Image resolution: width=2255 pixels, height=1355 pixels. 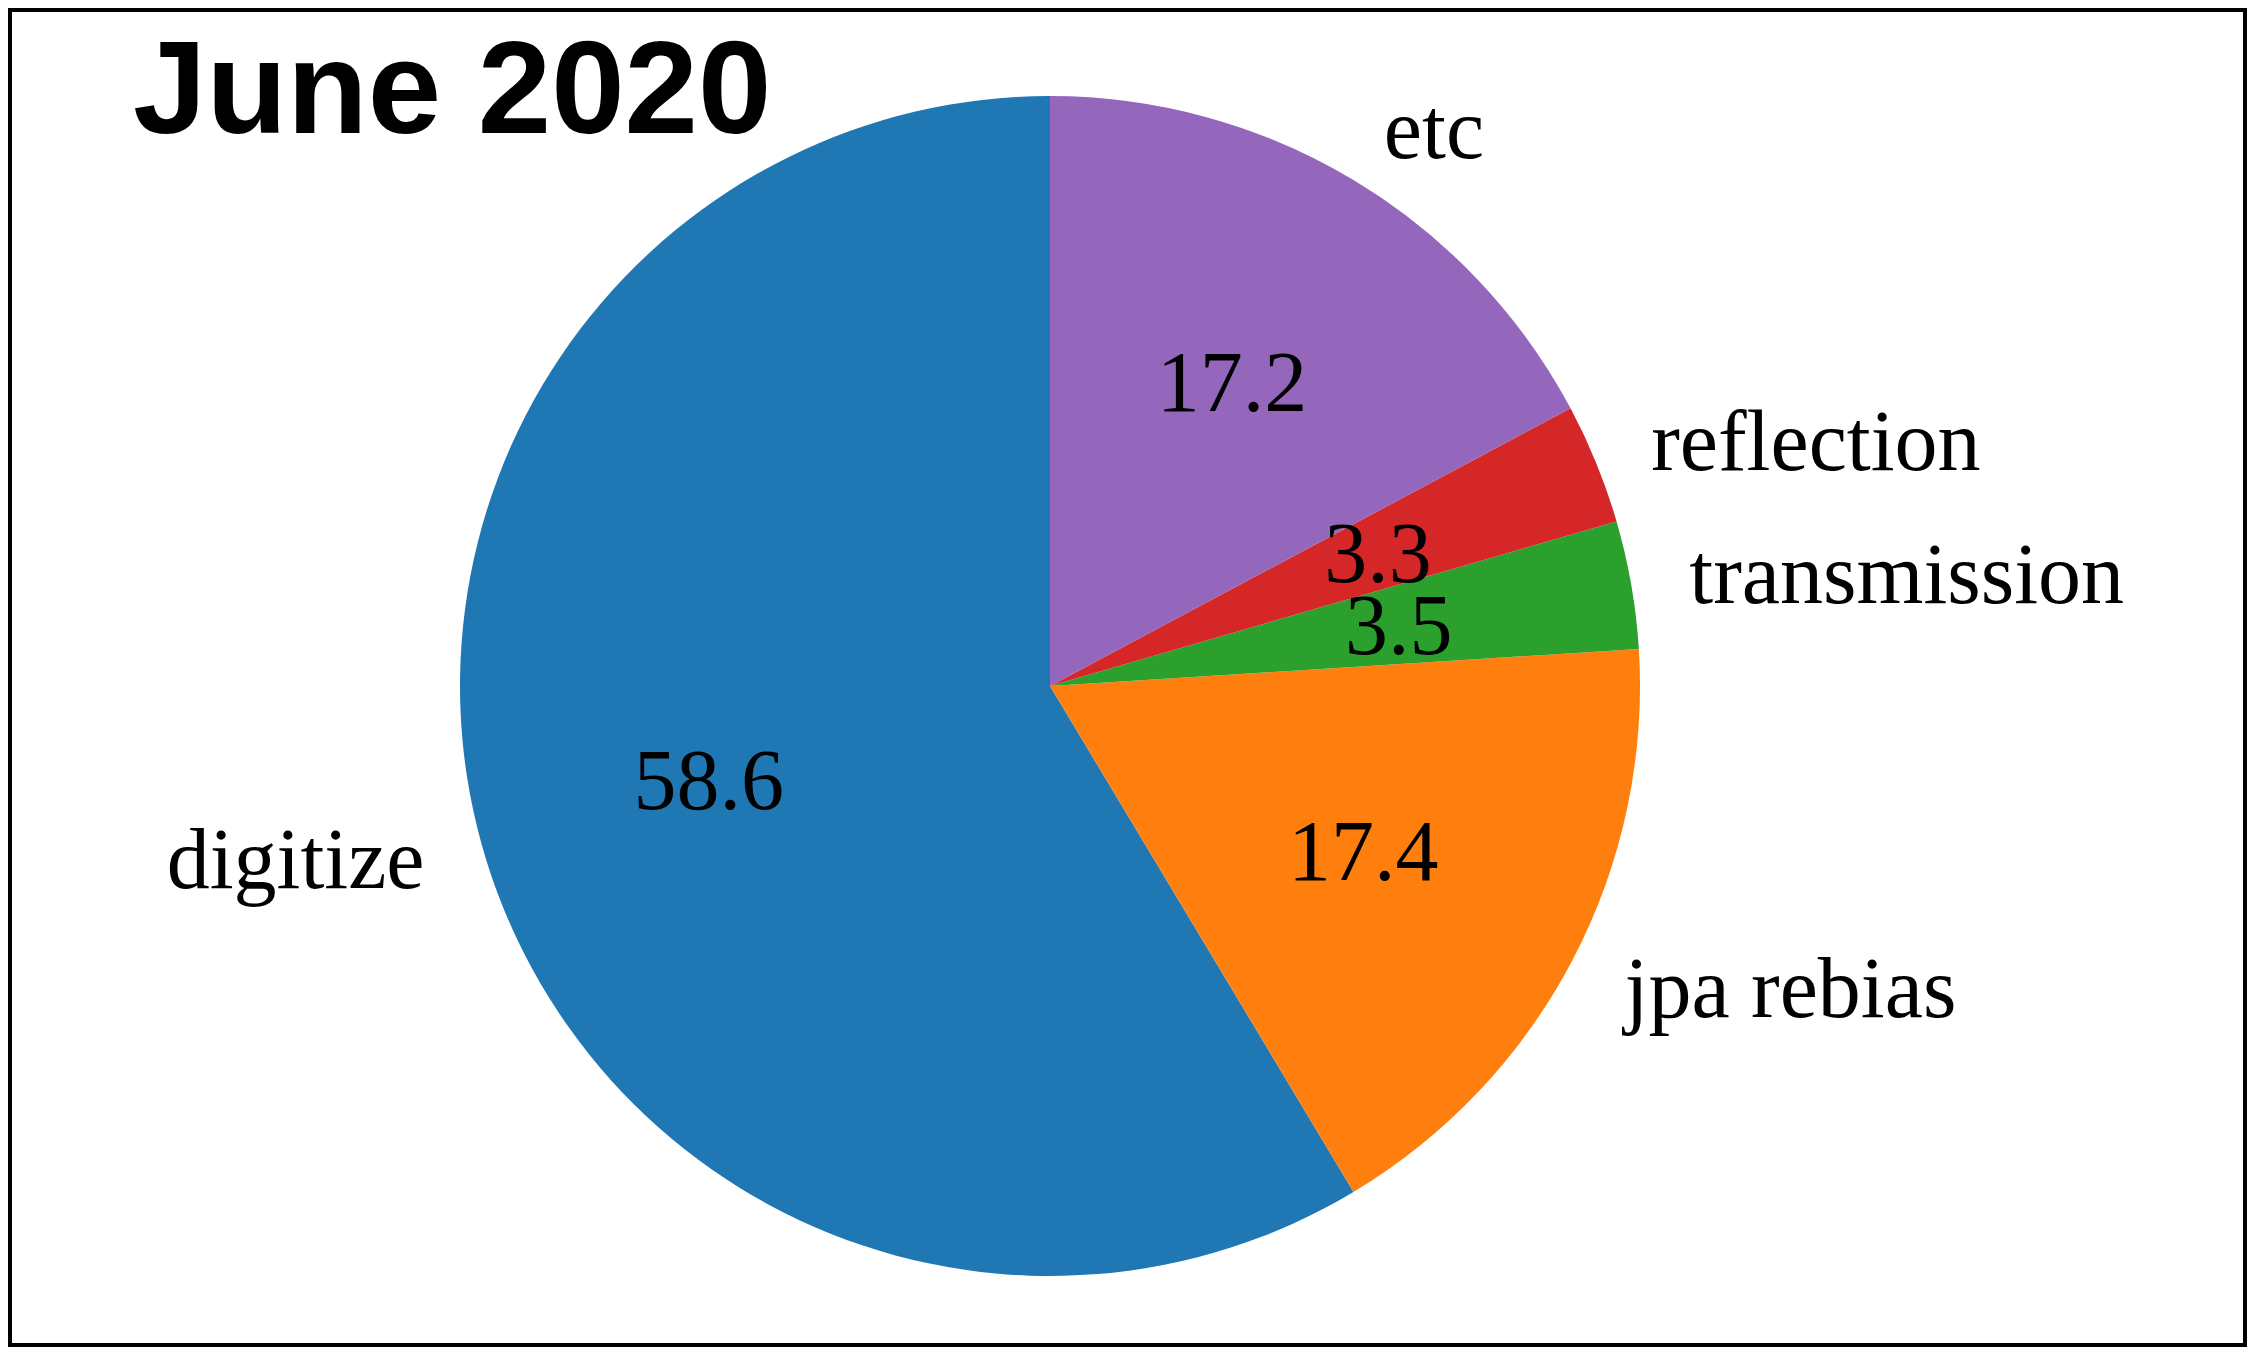 I want to click on data-label: 58.6, so click(x=709, y=780).